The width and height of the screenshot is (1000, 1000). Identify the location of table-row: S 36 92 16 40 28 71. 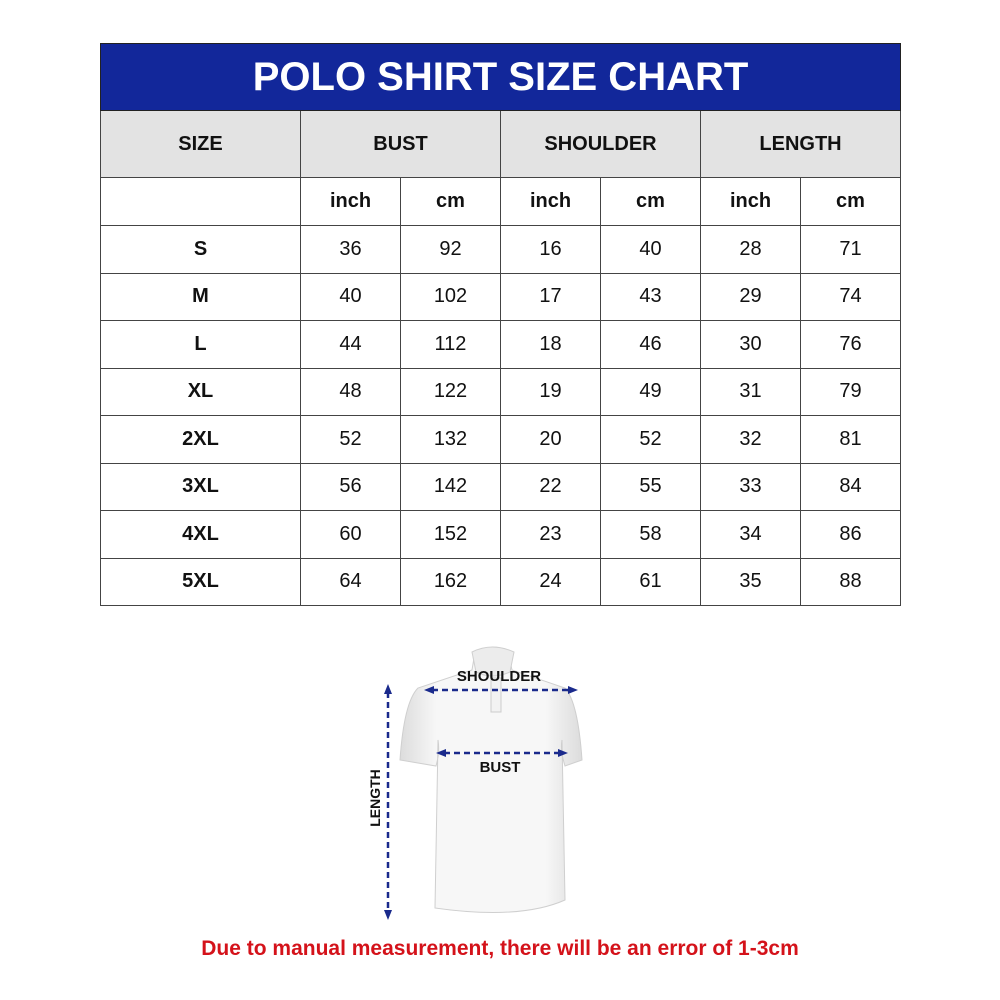
(501, 249).